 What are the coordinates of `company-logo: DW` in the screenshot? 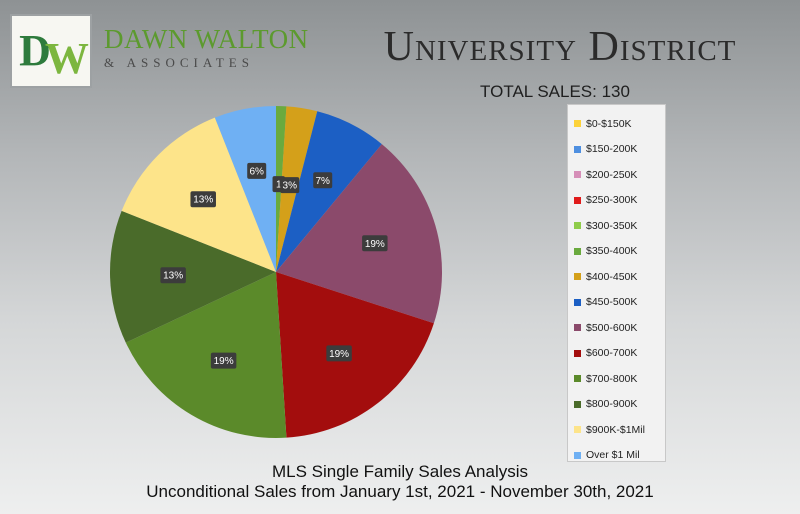 It's located at (51, 51).